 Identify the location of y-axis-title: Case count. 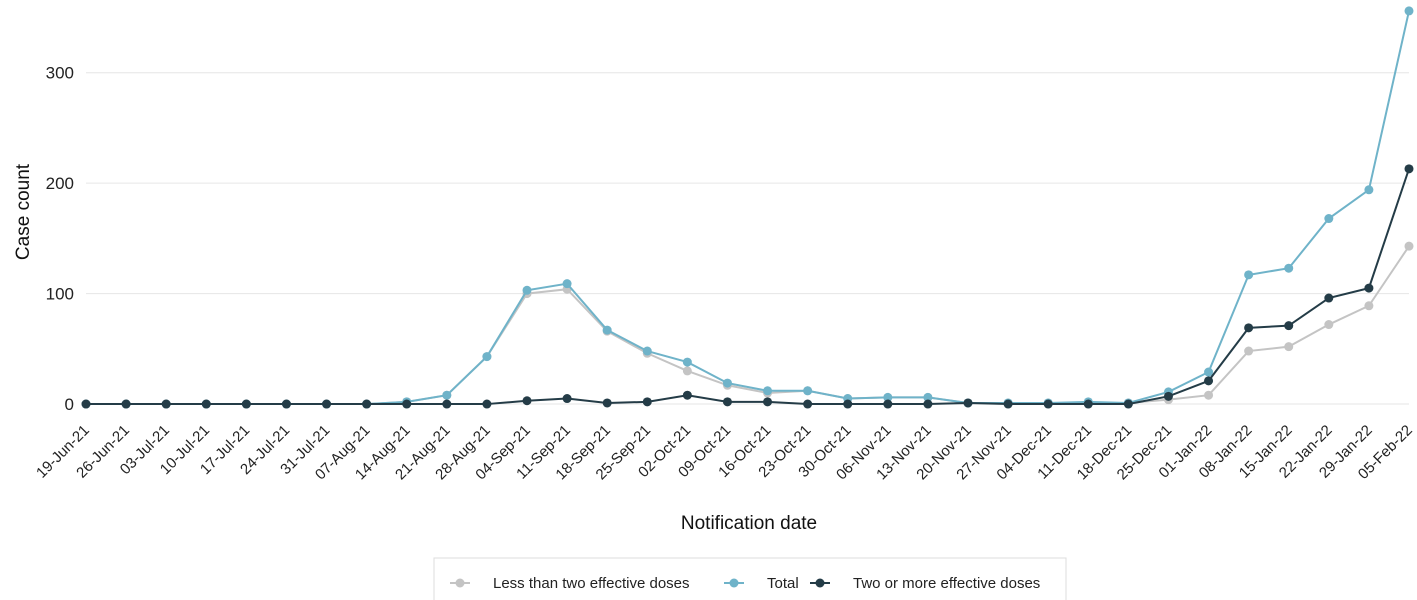
(23, 211).